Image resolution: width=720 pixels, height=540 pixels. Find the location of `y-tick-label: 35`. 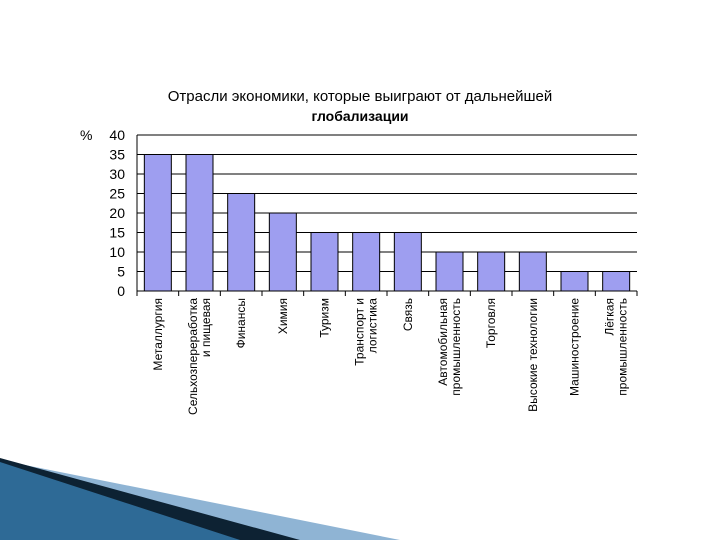

y-tick-label: 35 is located at coordinates (117, 155).